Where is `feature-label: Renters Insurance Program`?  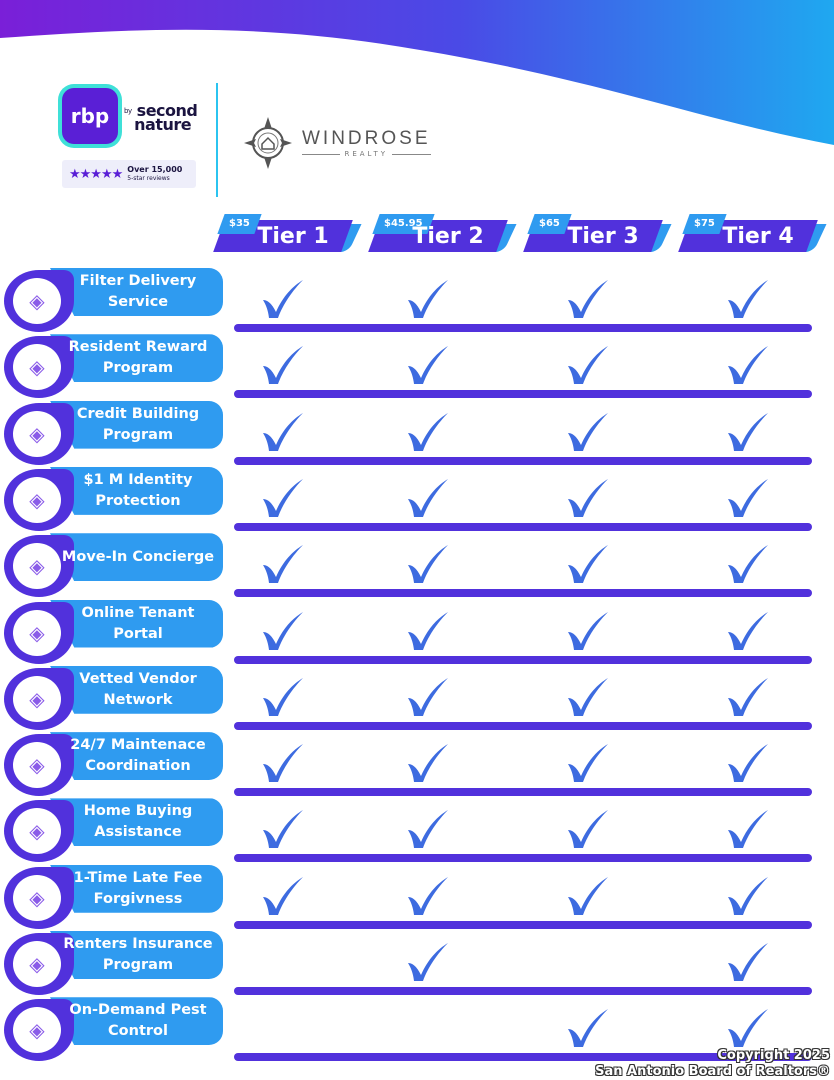 feature-label: Renters Insurance Program is located at coordinates (138, 954).